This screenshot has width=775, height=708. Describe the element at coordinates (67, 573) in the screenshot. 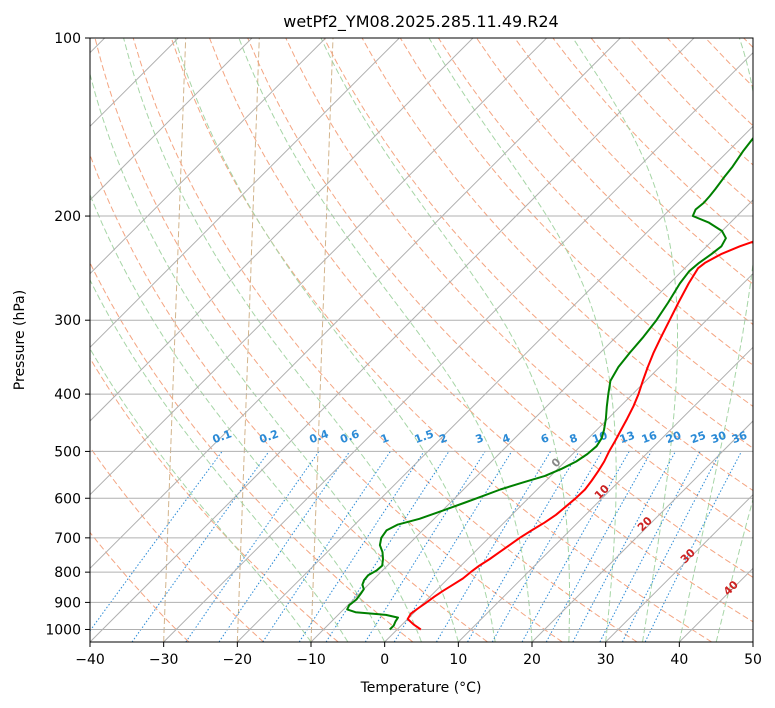

I see `y-tick-label: 800` at that location.